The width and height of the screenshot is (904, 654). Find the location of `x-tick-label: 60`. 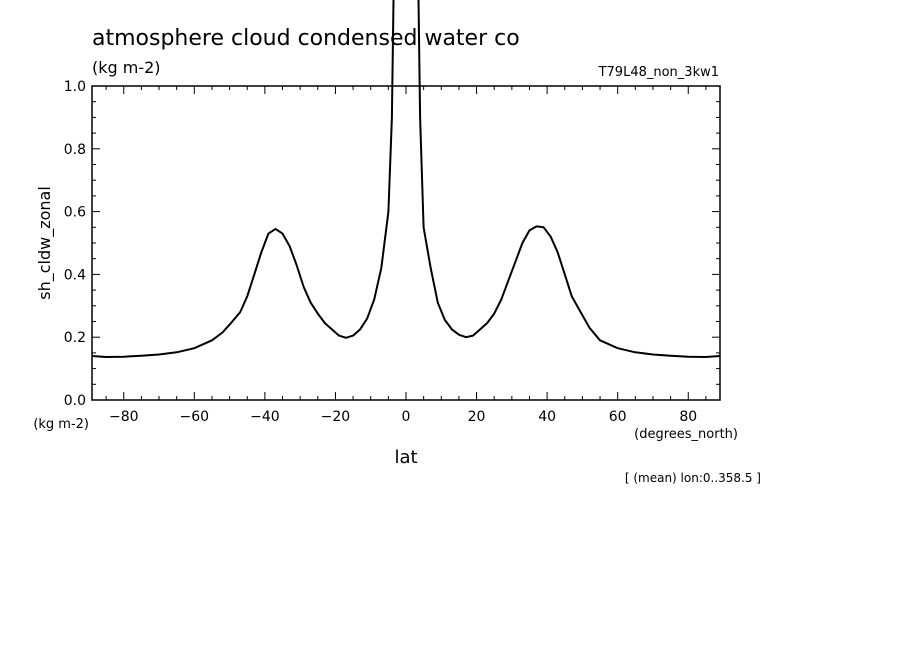

x-tick-label: 60 is located at coordinates (618, 417).